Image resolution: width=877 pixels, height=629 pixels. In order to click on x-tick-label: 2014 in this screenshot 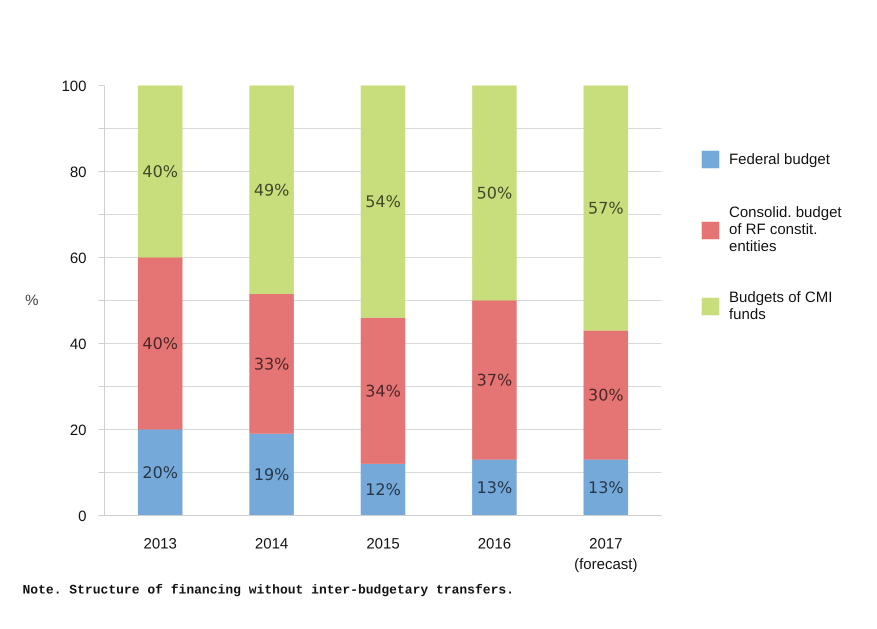, I will do `click(271, 544)`.